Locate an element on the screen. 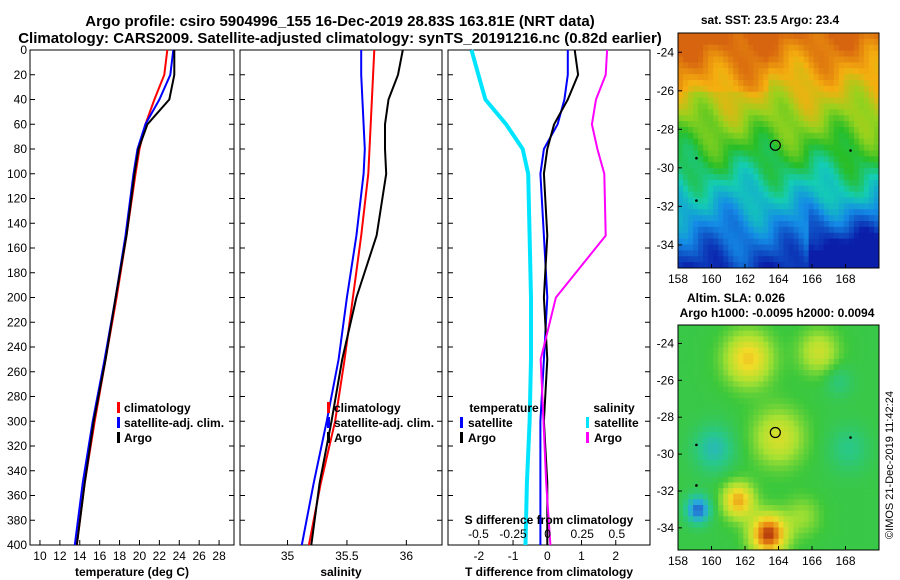 The image size is (900, 580). s-tick-label: -0.5 is located at coordinates (478, 534).